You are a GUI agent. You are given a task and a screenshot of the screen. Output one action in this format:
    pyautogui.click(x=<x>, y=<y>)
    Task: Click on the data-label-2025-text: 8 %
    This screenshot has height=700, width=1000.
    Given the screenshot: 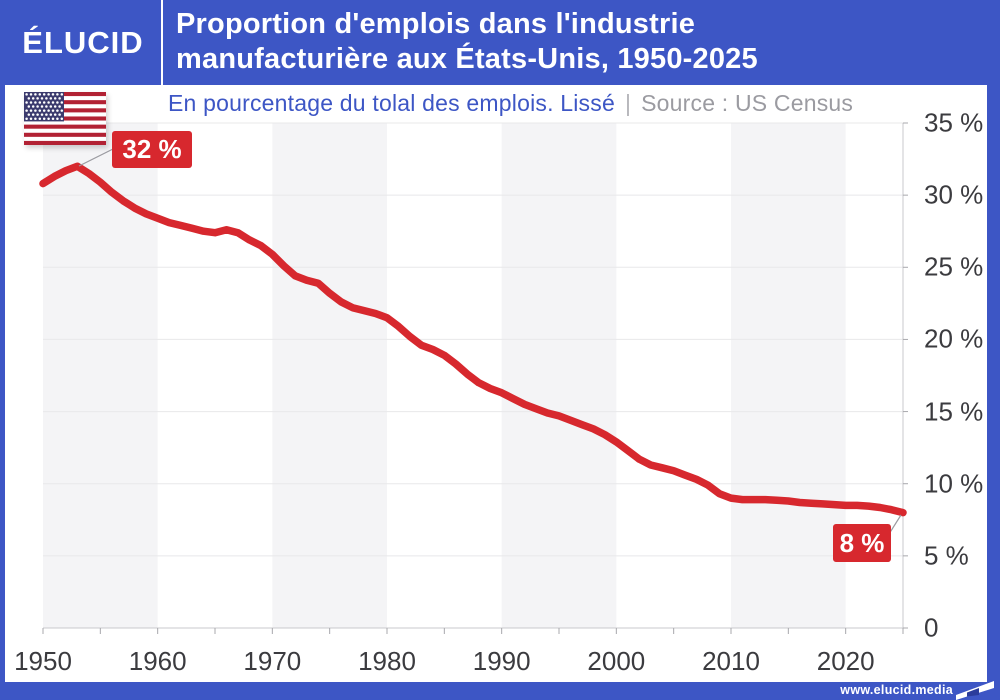 What is the action you would take?
    pyautogui.click(x=862, y=542)
    